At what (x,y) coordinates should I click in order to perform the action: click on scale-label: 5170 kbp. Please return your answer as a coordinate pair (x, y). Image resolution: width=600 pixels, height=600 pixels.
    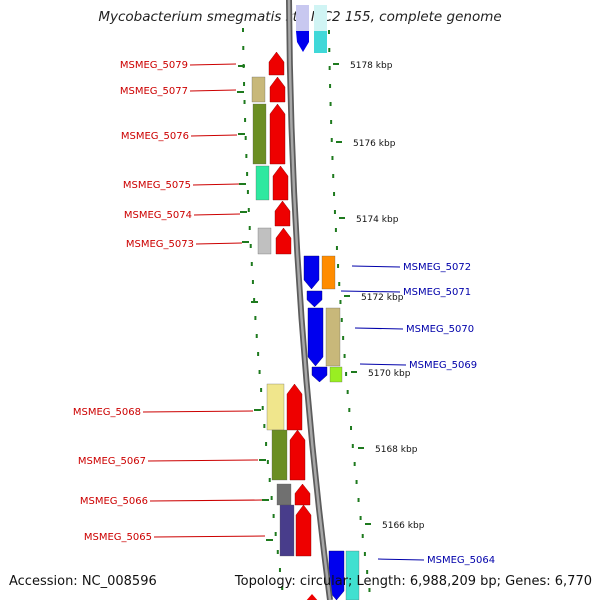
    Looking at the image, I should click on (389, 374).